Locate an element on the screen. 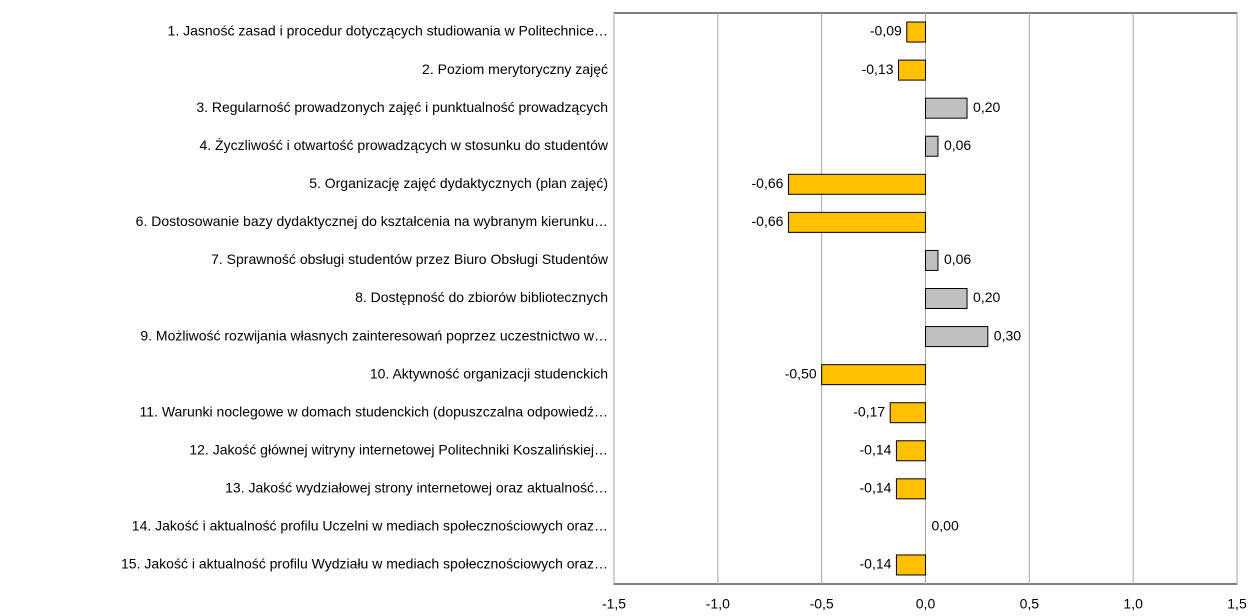  value-label: 0,00 is located at coordinates (945, 526).